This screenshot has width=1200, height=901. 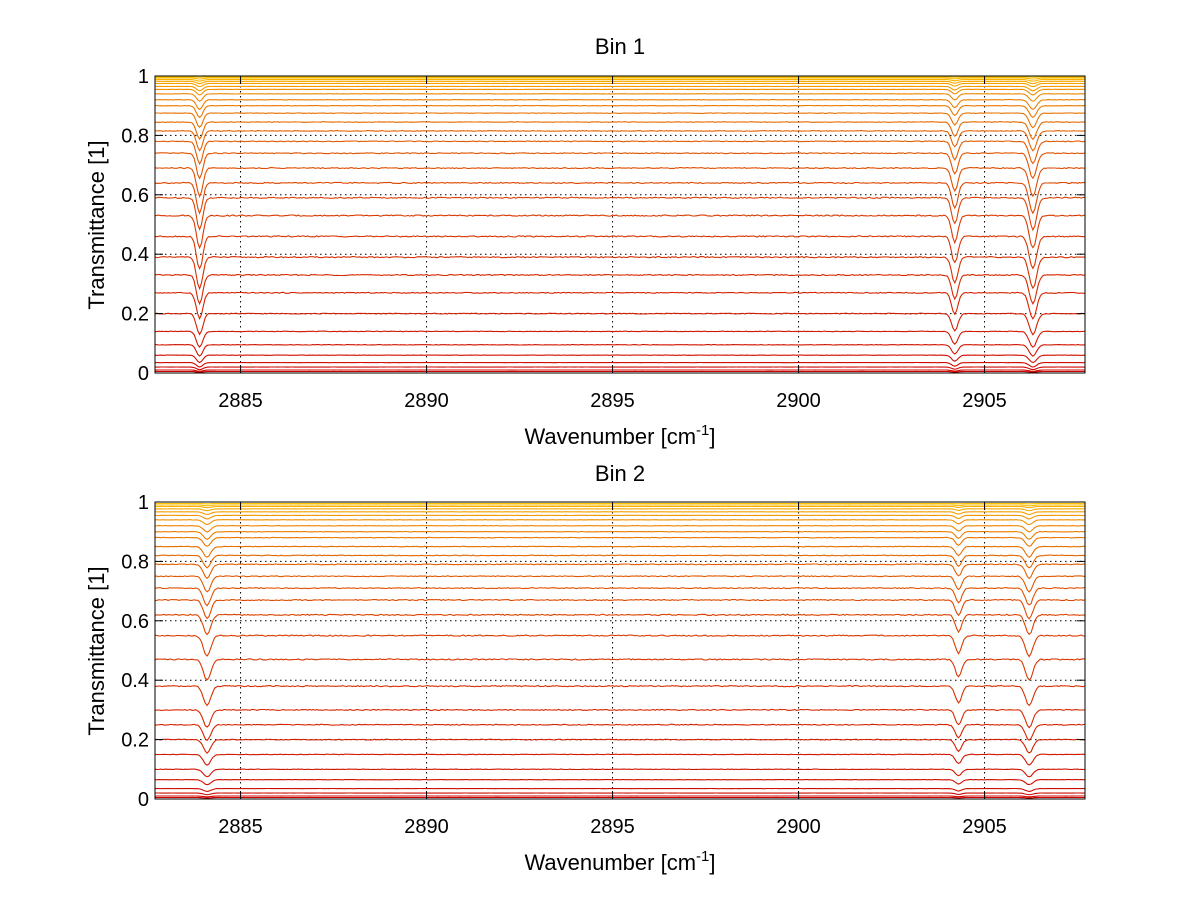 I want to click on chart-title: Bin 1, so click(x=620, y=46).